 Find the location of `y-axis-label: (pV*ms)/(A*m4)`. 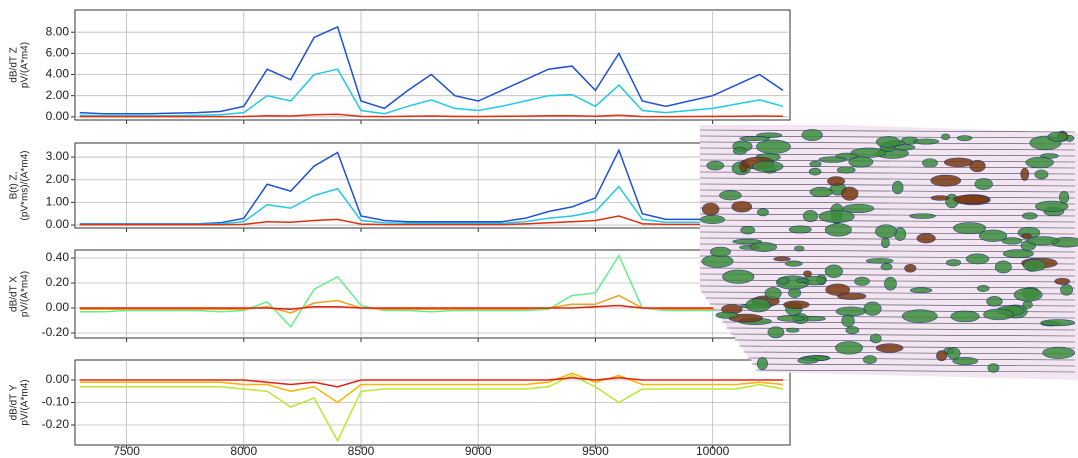

y-axis-label: (pV*ms)/(A*m4) is located at coordinates (25, 185).